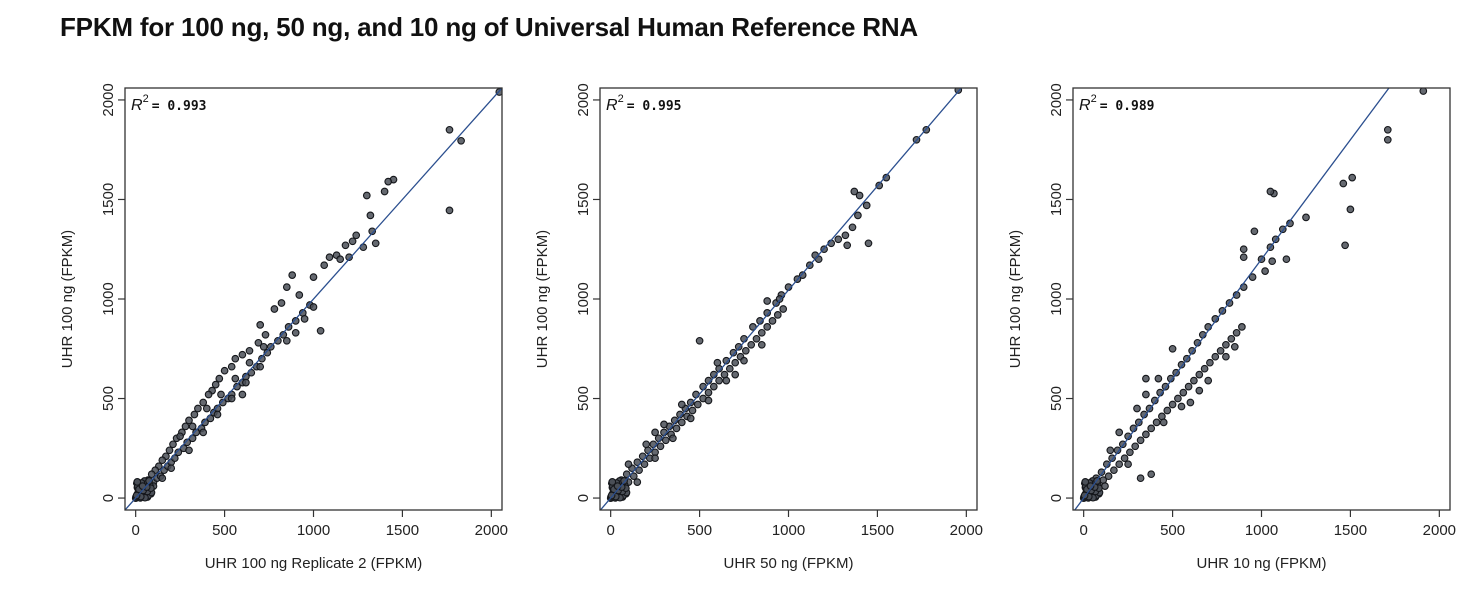 Image resolution: width=1472 pixels, height=598 pixels. What do you see at coordinates (108, 498) in the screenshot?
I see `y-tick-label: 0` at bounding box center [108, 498].